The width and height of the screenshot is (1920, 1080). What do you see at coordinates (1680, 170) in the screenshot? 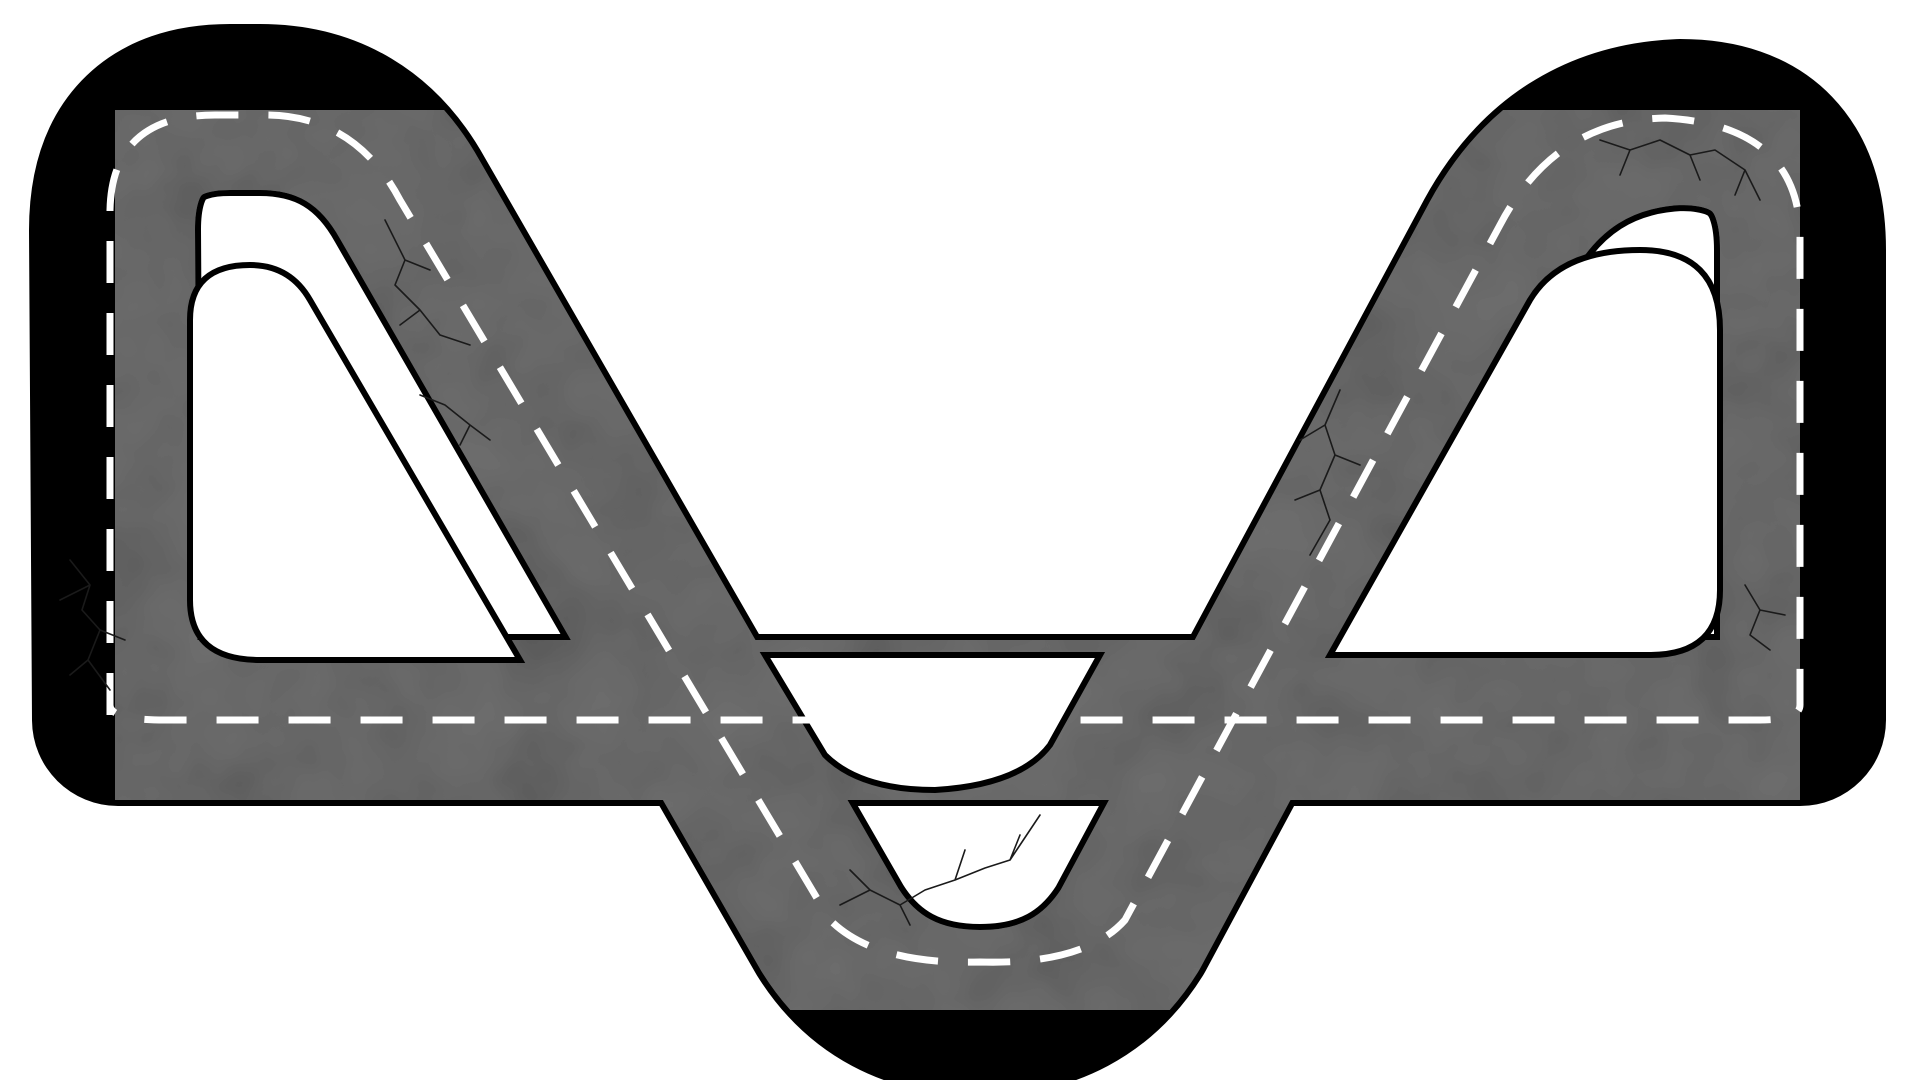
I see `crack-top-right` at bounding box center [1680, 170].